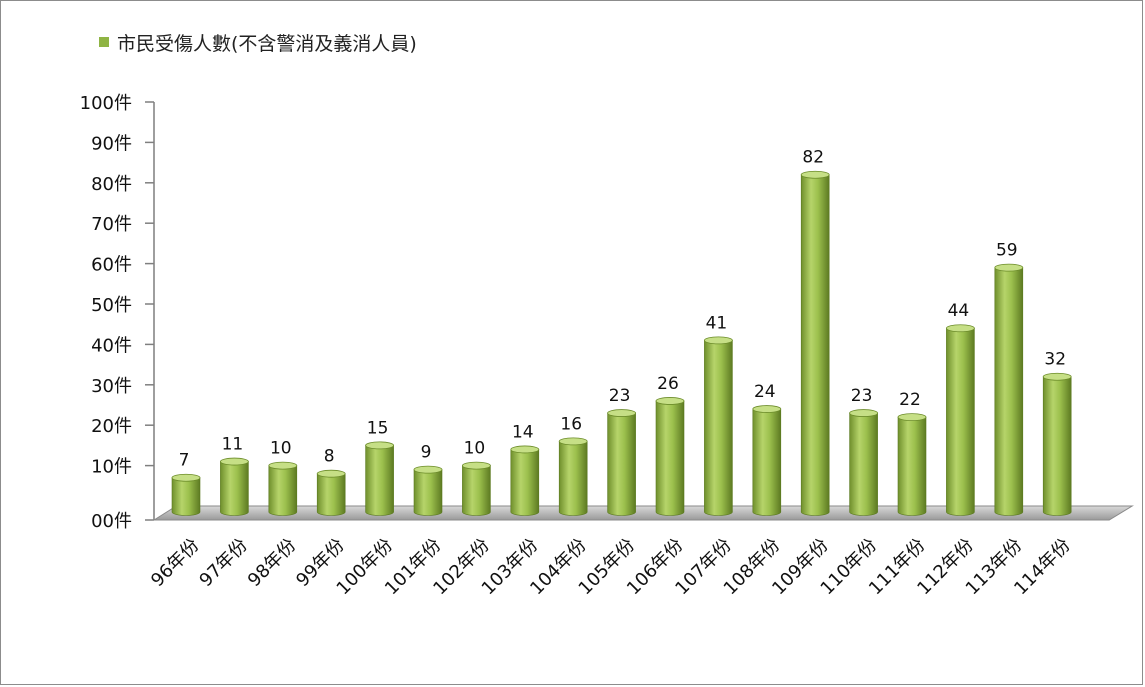 Image resolution: width=1145 pixels, height=687 pixels. Describe the element at coordinates (267, 43) in the screenshot. I see `legend-label: 市民受傷人數(不含警消及義消人員)` at that location.